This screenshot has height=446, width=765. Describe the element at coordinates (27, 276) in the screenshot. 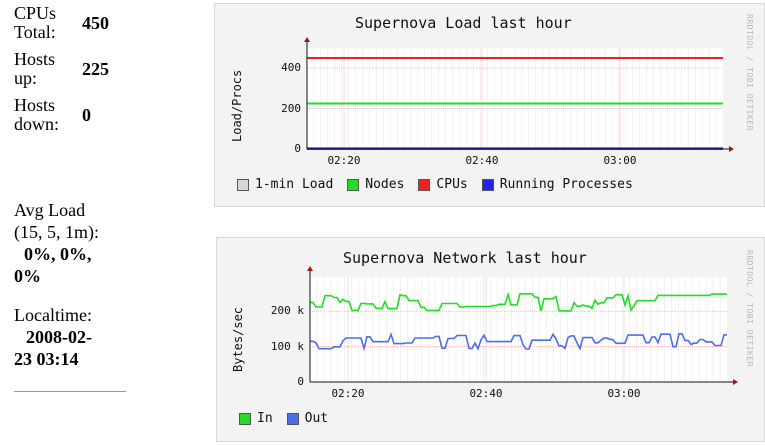

I see `avg-load-values-line-2: 0%` at that location.